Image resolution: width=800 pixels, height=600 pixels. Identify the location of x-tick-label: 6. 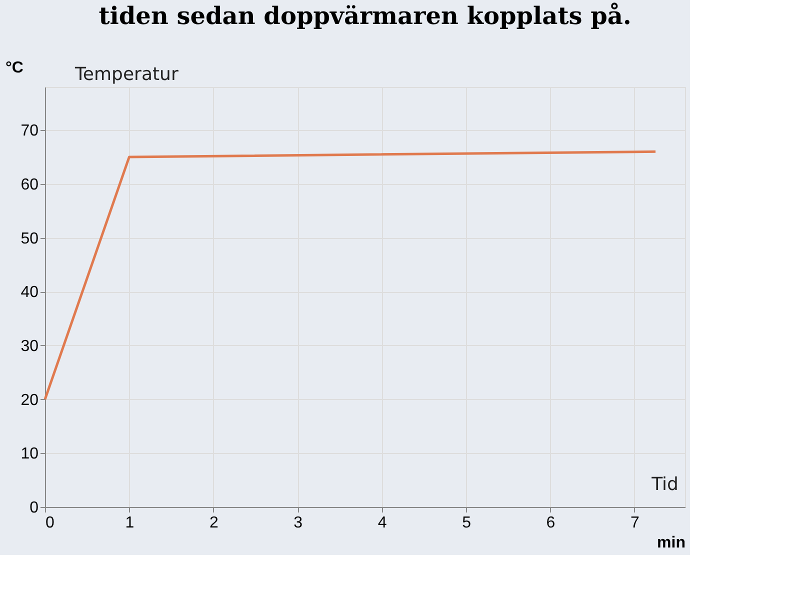
(551, 523).